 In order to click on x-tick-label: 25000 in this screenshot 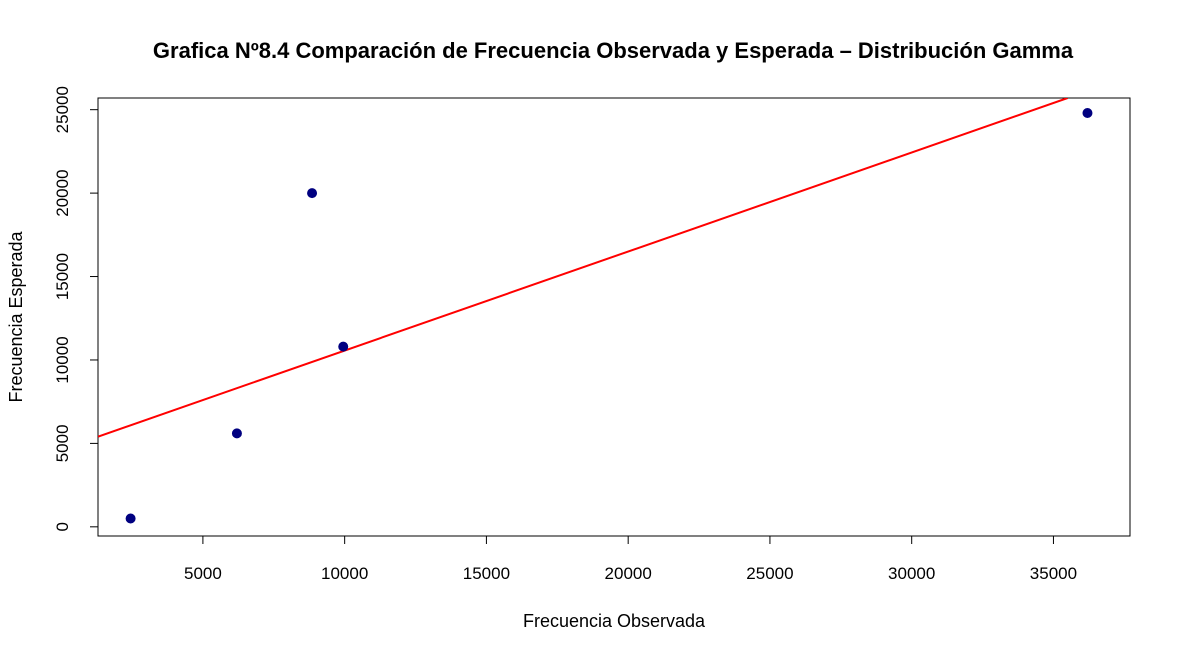, I will do `click(769, 573)`.